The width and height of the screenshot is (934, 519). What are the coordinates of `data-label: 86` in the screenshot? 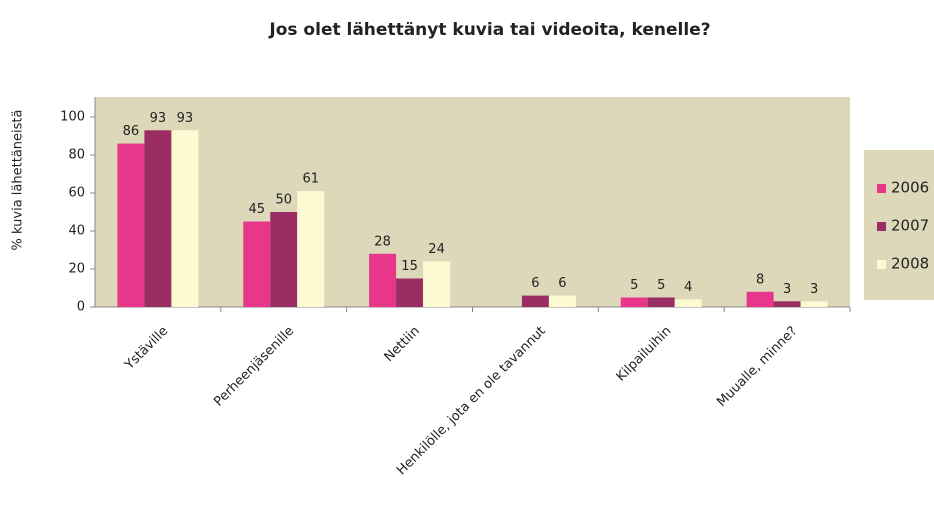 It's located at (131, 131).